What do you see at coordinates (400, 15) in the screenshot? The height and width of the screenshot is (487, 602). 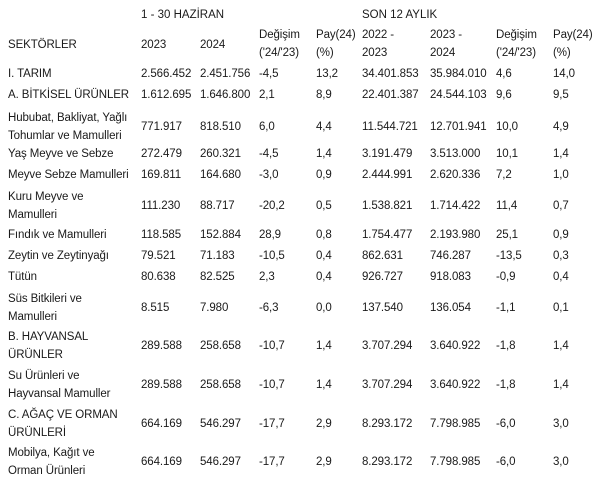 I see `group-title-12-months: SON 12 AYLIK` at bounding box center [400, 15].